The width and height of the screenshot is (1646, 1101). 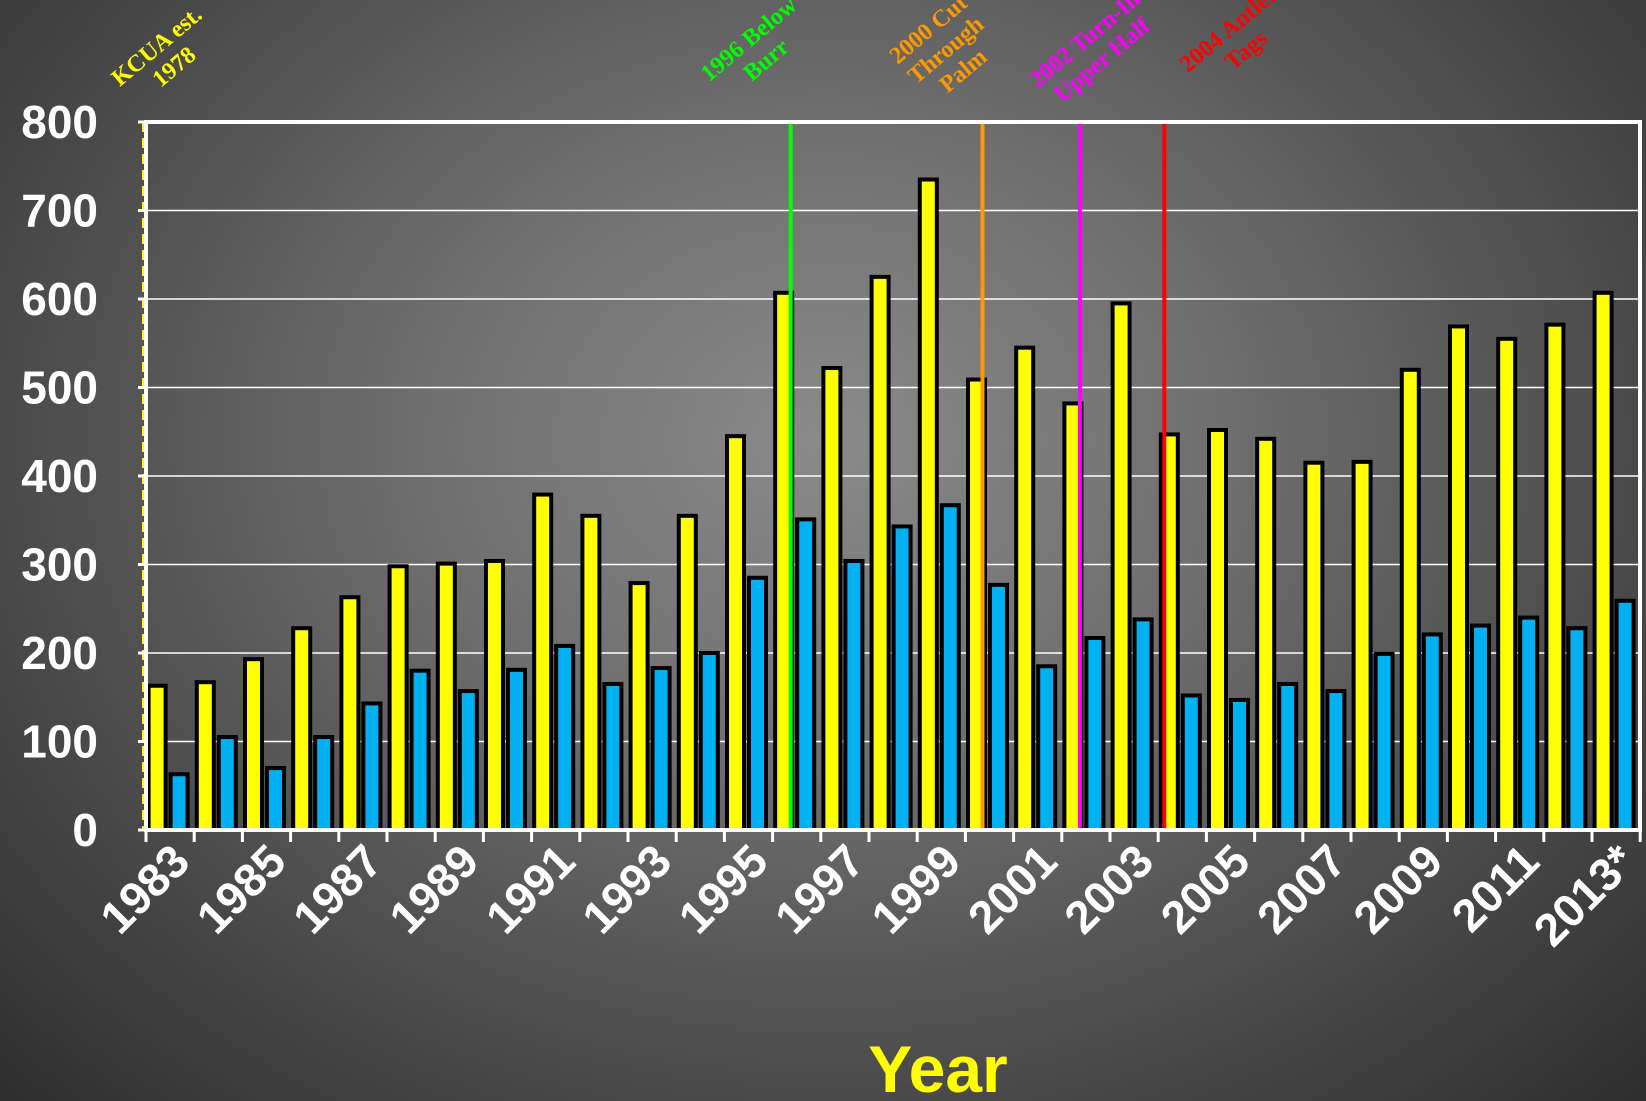 I want to click on bar-series2-2010, so click(x=1480, y=727).